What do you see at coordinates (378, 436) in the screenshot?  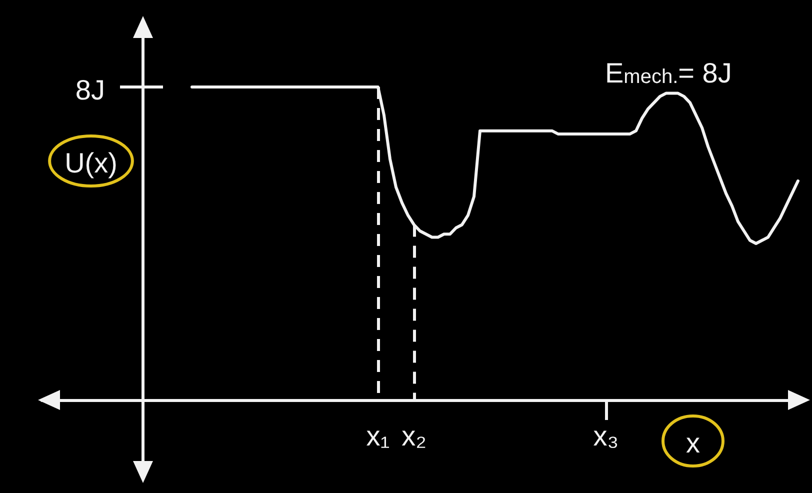 I see `x-tick-label: x₁` at bounding box center [378, 436].